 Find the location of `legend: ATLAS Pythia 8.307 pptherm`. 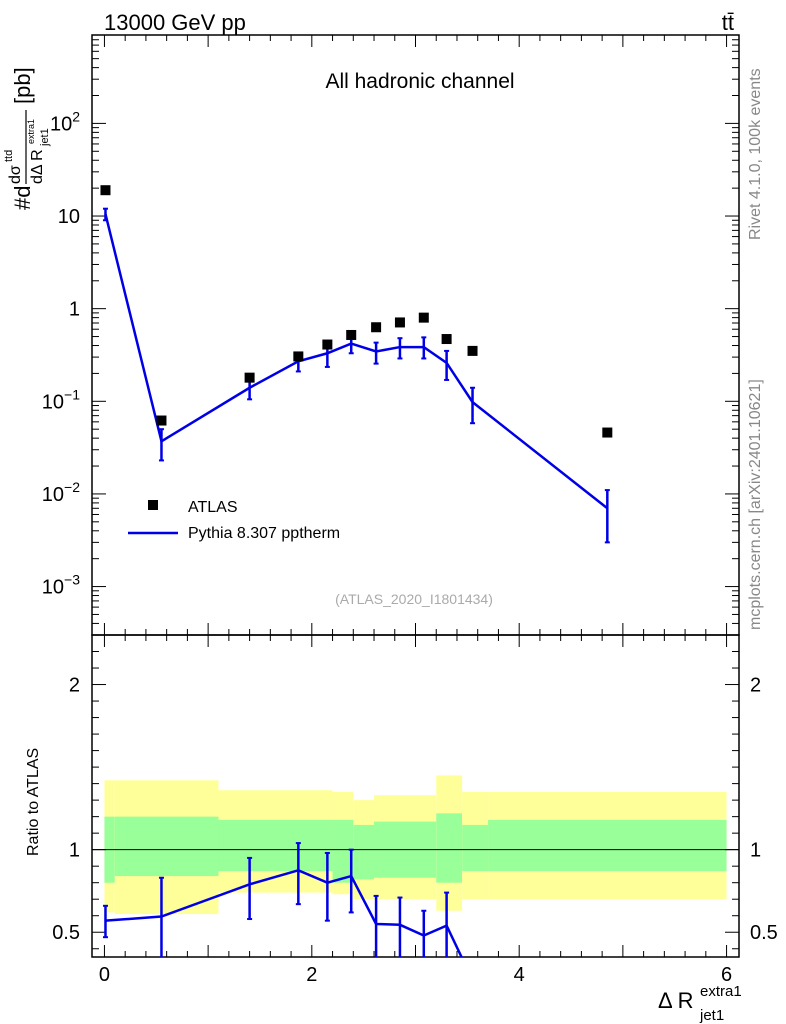

legend: ATLAS Pythia 8.307 pptherm is located at coordinates (234, 520).